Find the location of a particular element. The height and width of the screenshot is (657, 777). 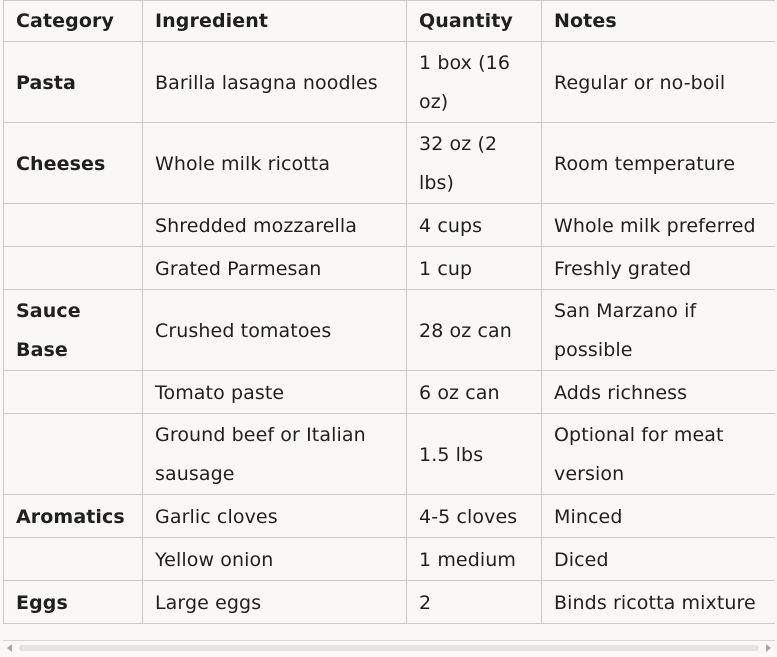

scroll-left-arrow-icon is located at coordinates (9, 648).